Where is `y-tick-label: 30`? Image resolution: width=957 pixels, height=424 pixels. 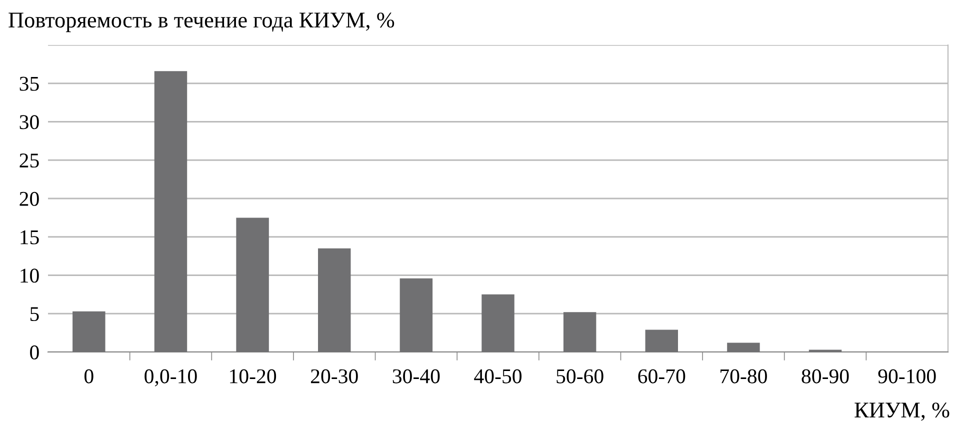
y-tick-label: 30 is located at coordinates (29, 122).